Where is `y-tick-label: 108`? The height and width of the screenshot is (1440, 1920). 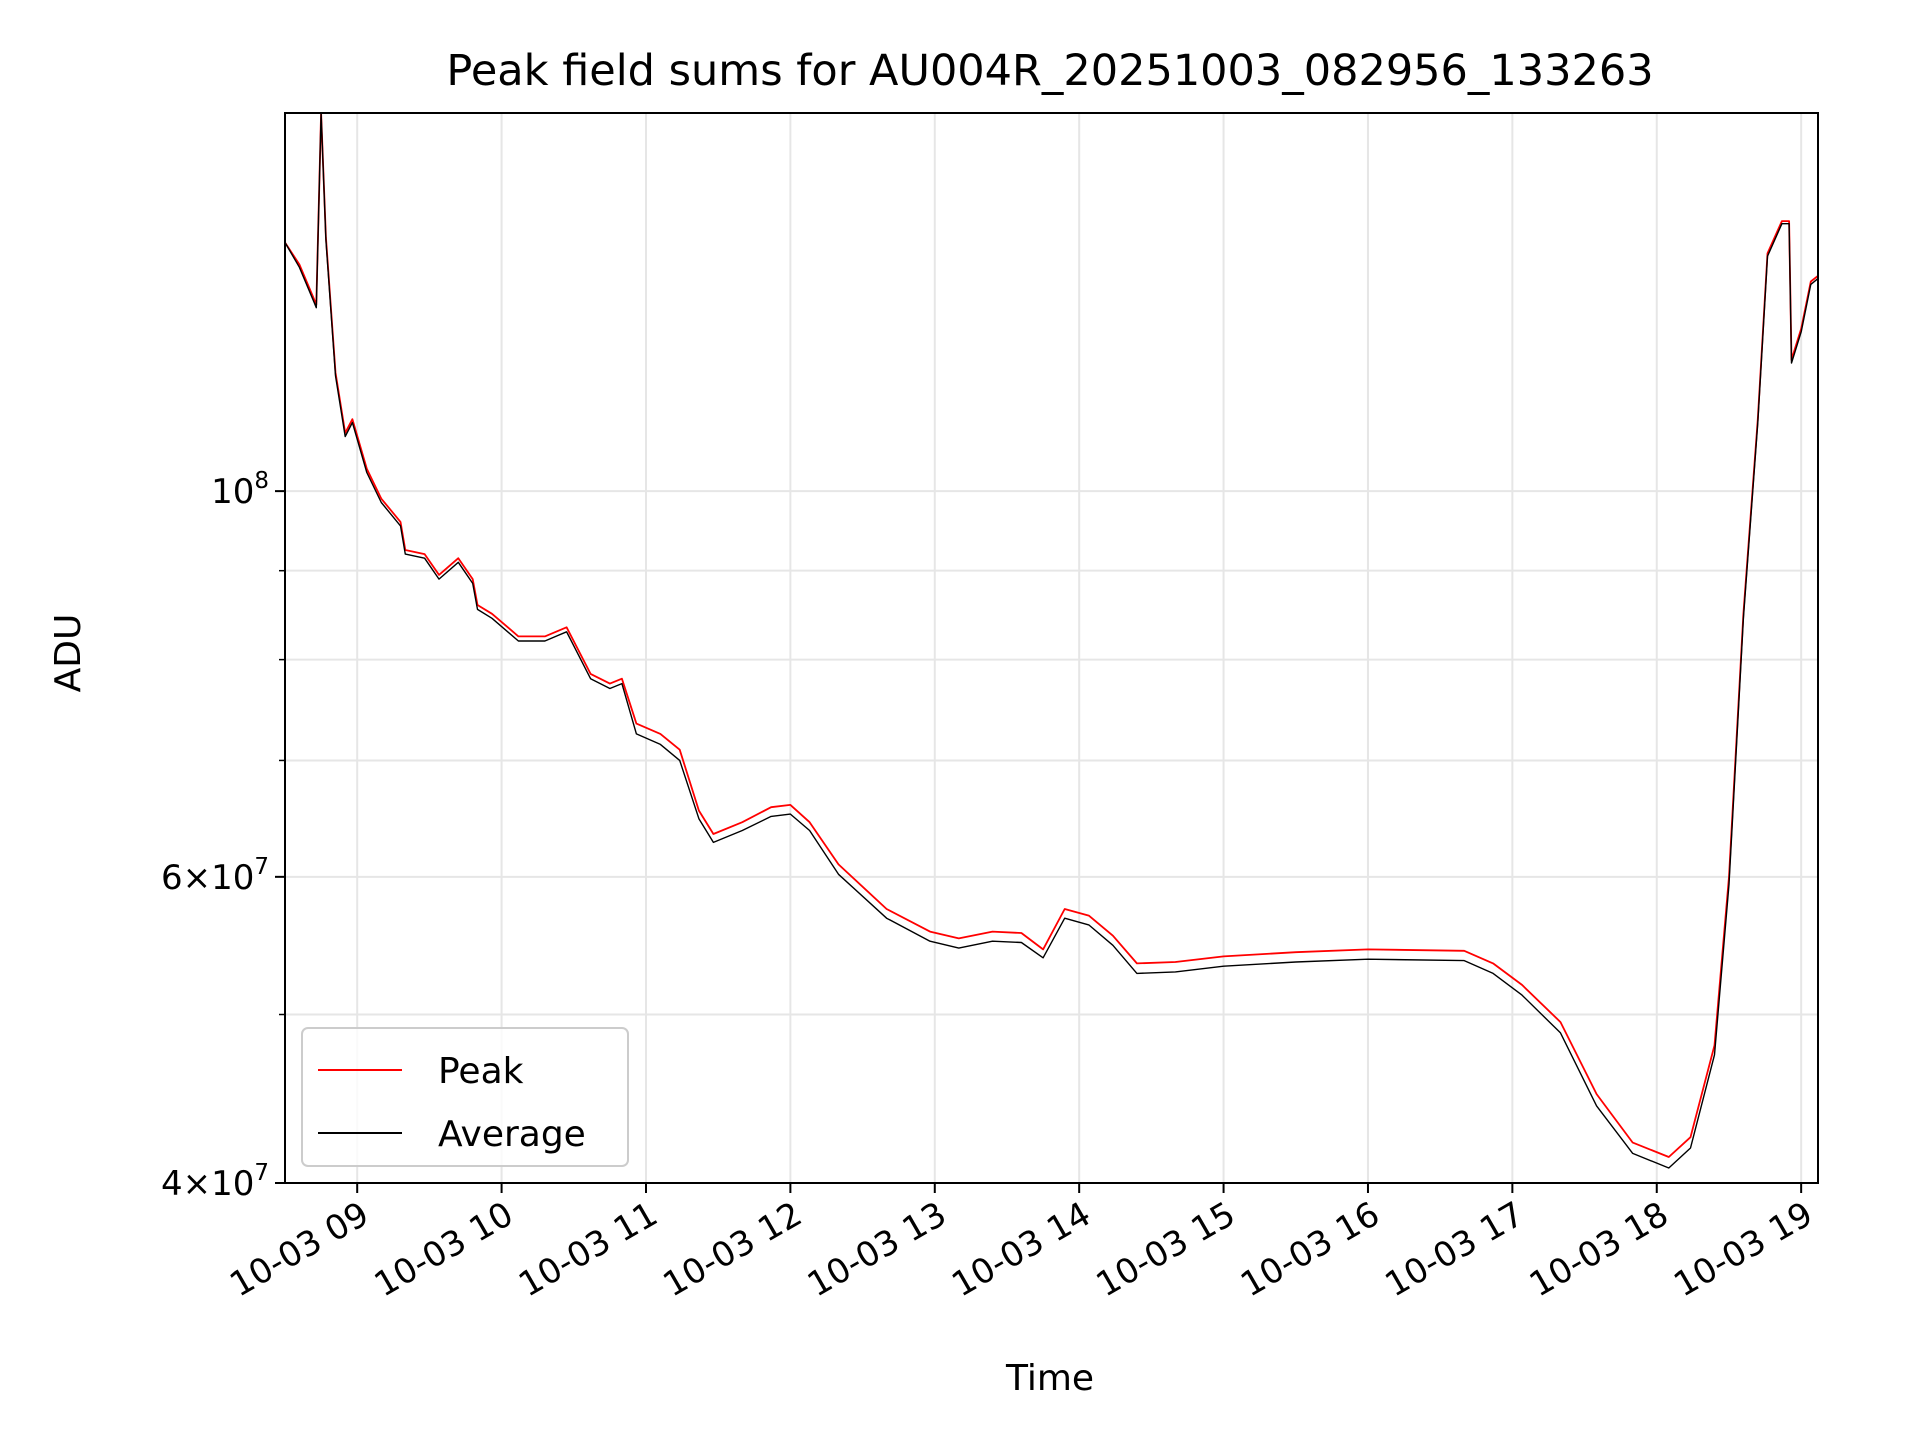 y-tick-label: 108 is located at coordinates (240, 490).